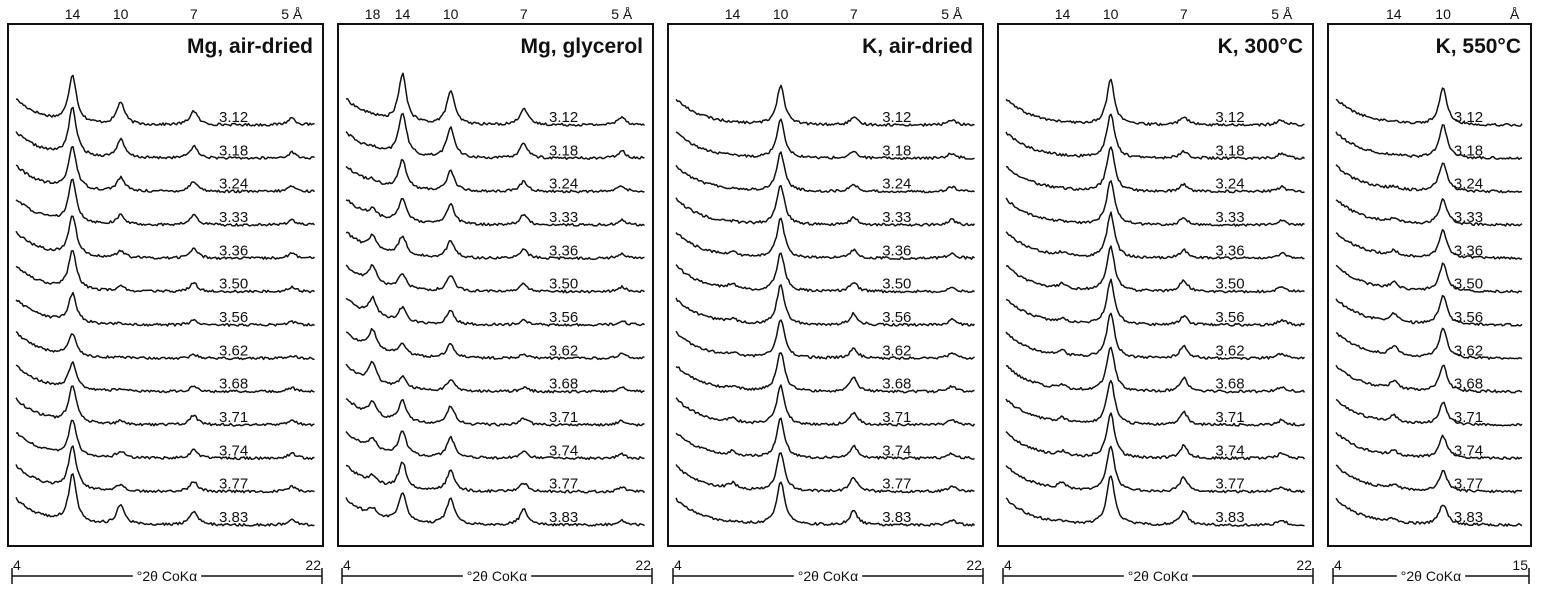 The height and width of the screenshot is (594, 1544). Describe the element at coordinates (1520, 565) in the screenshot. I see `x-axis-max: 15` at that location.